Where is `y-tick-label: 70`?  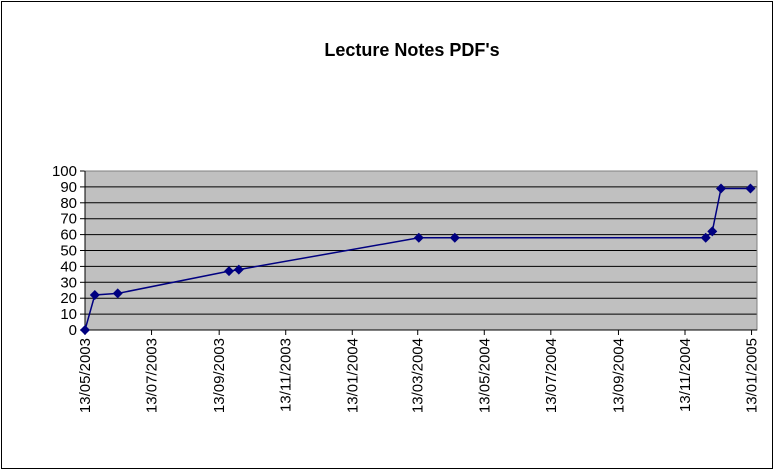
y-tick-label: 70 is located at coordinates (68, 219).